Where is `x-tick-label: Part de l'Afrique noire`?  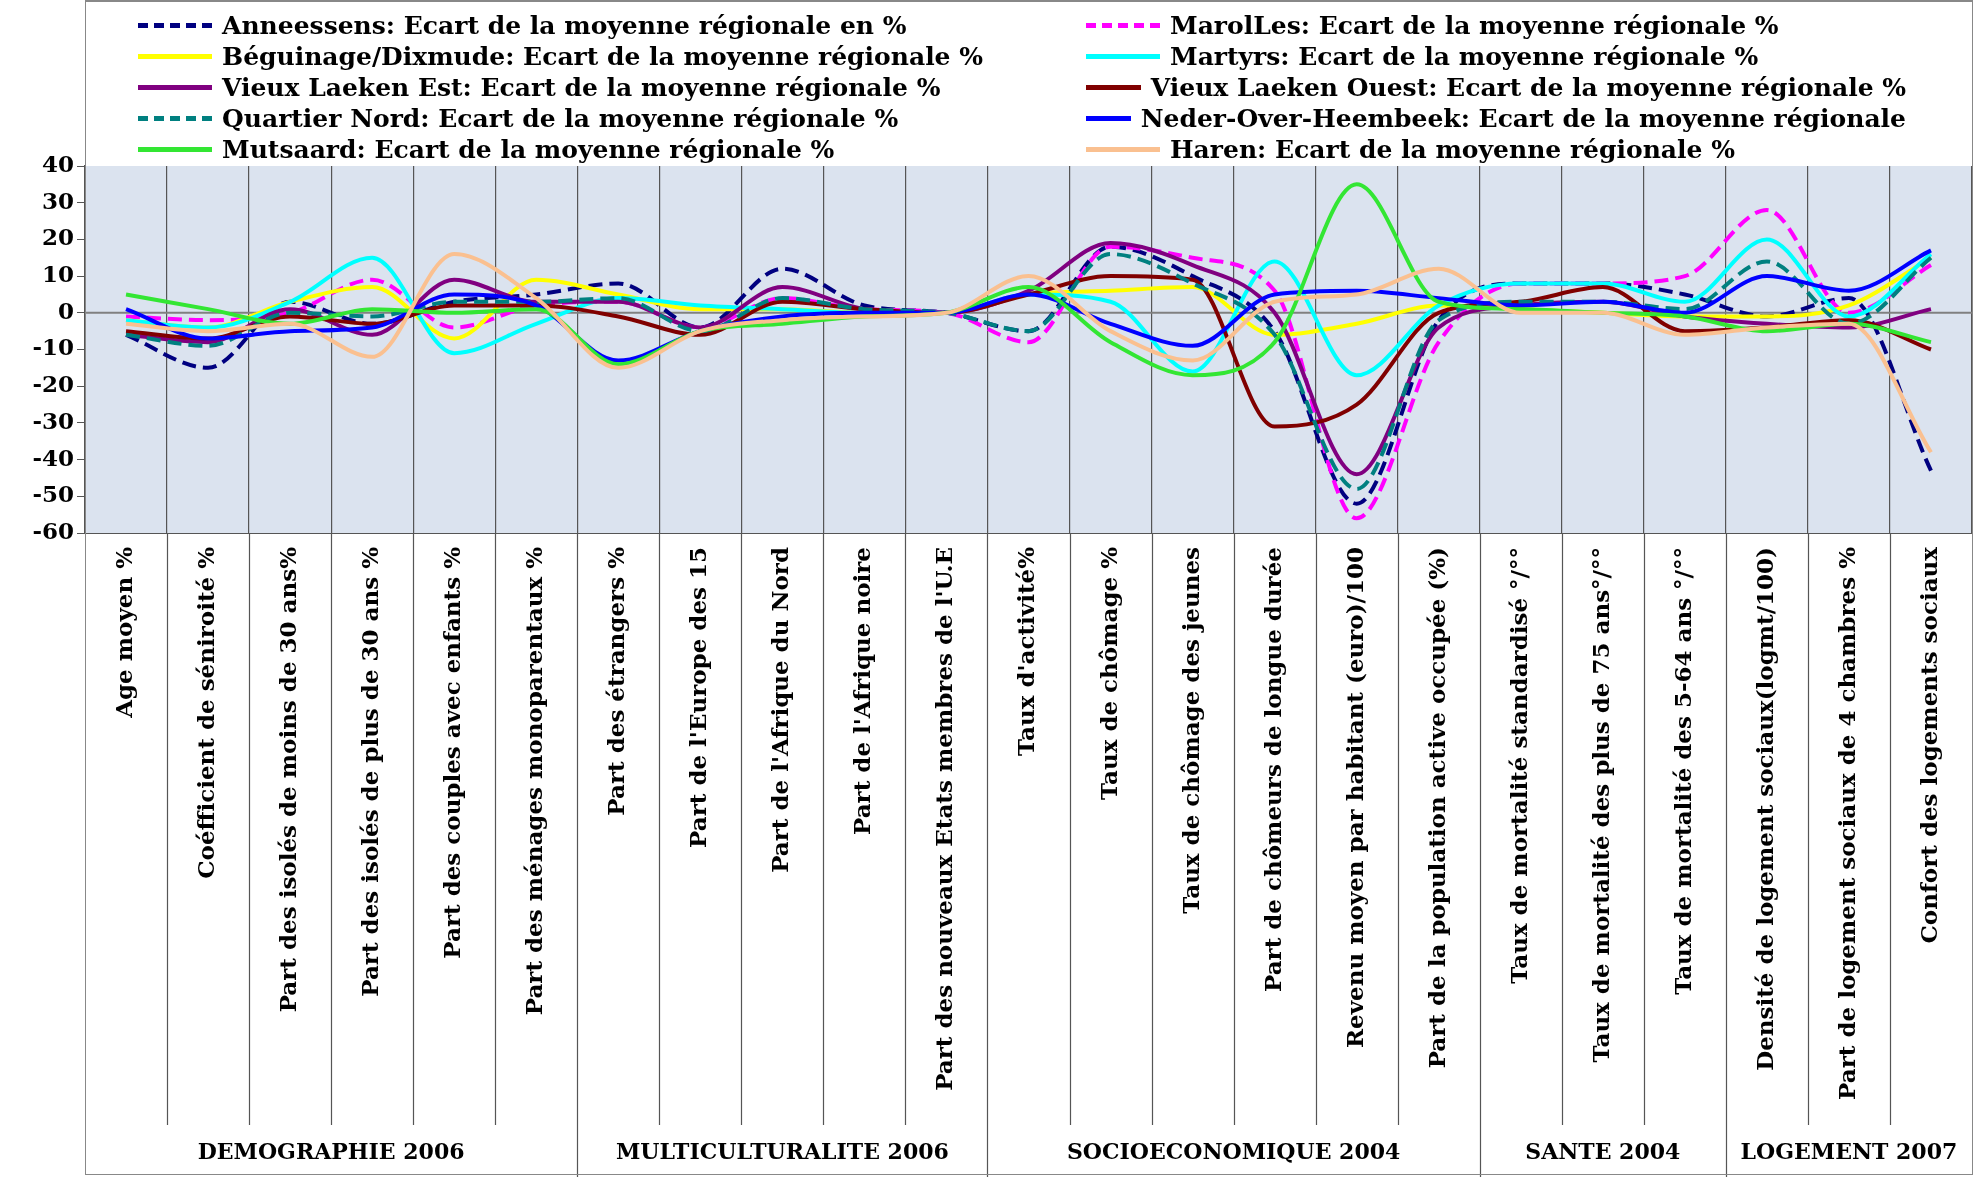
x-tick-label: Part de l'Afrique noire is located at coordinates (862, 691).